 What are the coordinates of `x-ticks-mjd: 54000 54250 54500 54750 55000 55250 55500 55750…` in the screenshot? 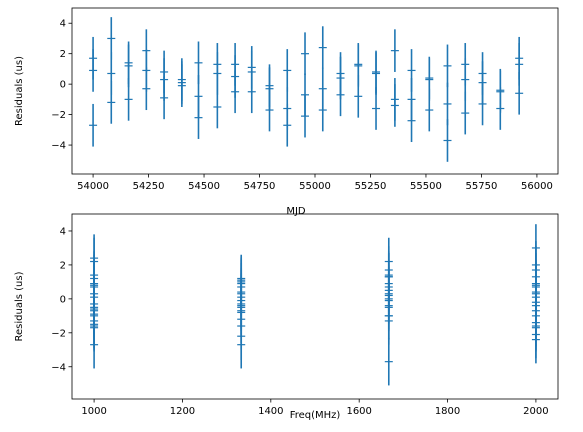 It's located at (315, 183).